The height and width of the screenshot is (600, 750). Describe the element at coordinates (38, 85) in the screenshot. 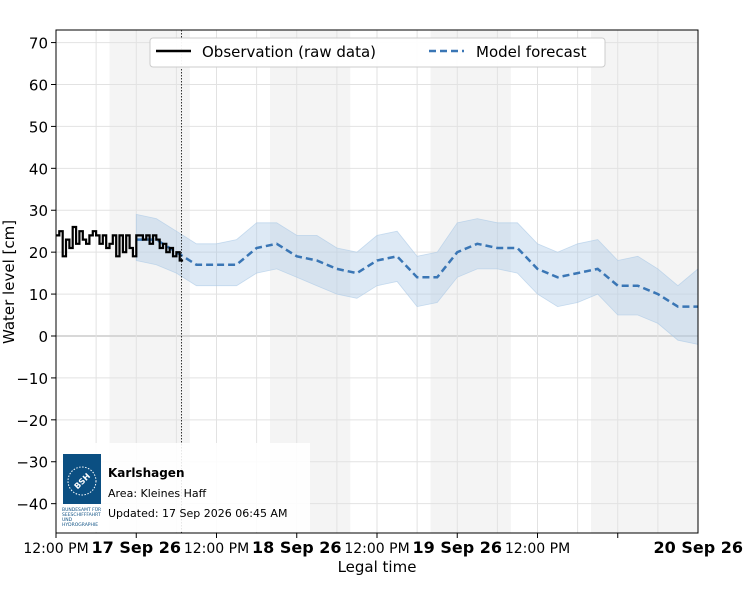

I see `y-tick-label: 60` at that location.